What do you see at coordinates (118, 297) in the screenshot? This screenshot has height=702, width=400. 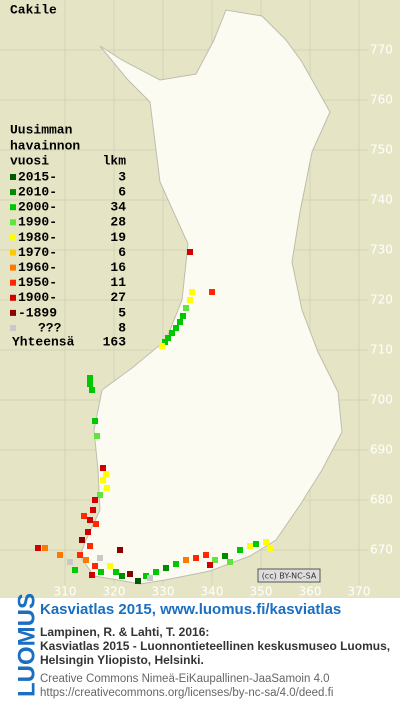 I see `legend-count: 27` at bounding box center [118, 297].